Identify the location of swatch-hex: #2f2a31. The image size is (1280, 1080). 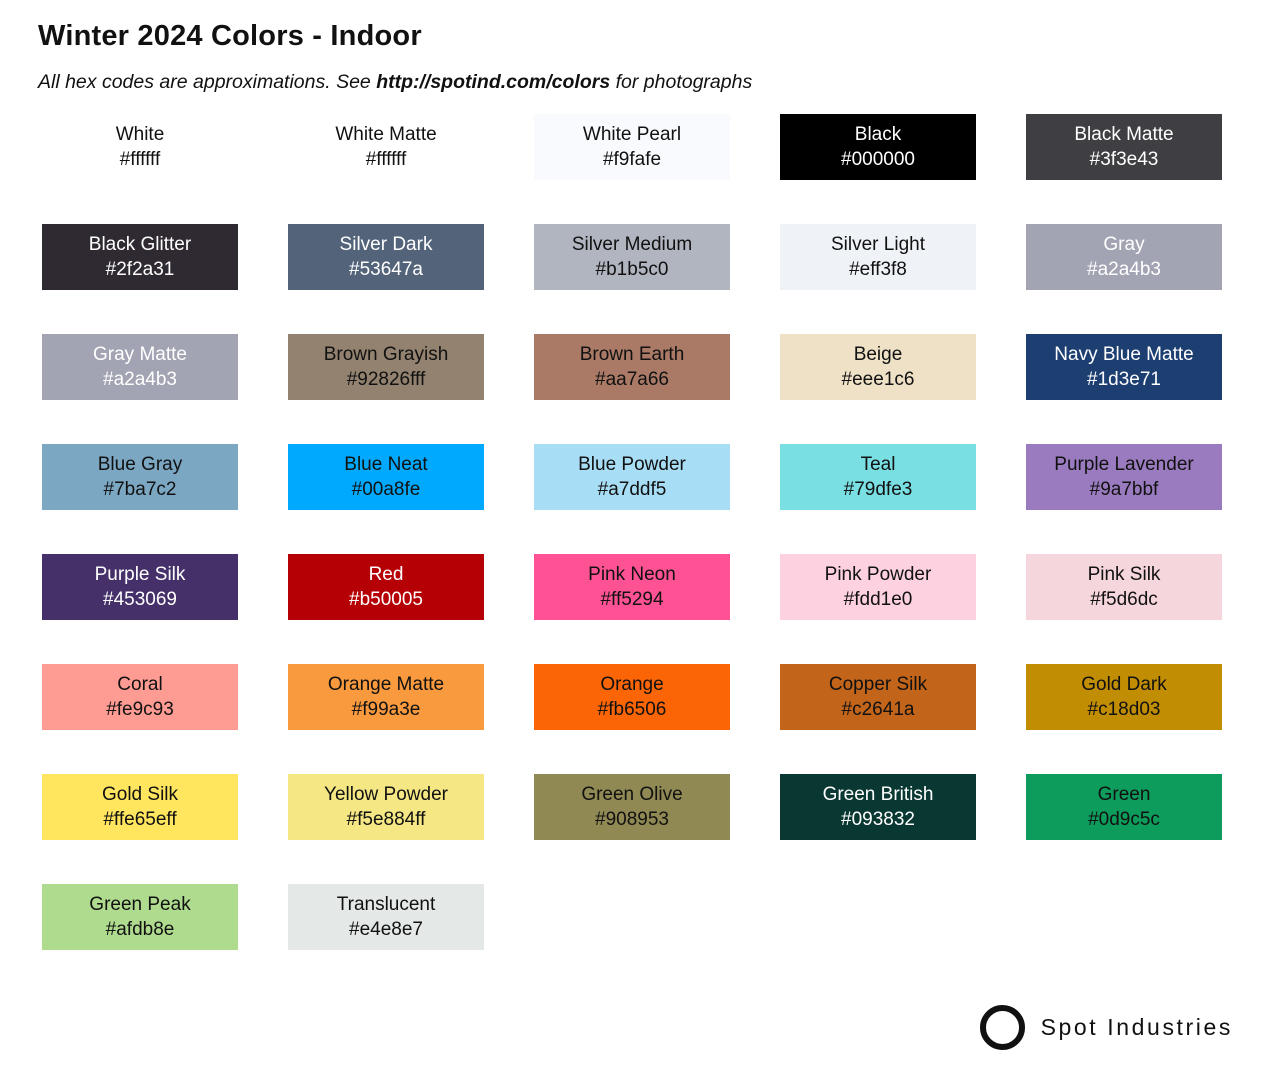
(140, 269).